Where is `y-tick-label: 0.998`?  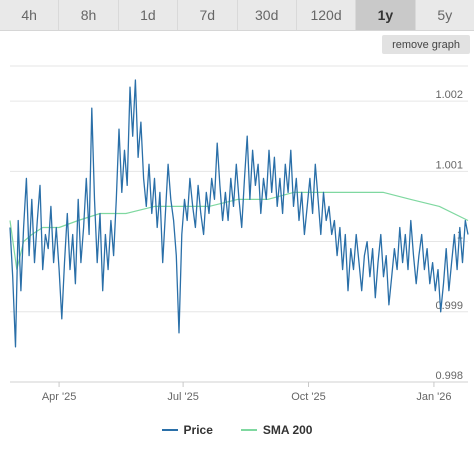 y-tick-label: 0.998 is located at coordinates (449, 376).